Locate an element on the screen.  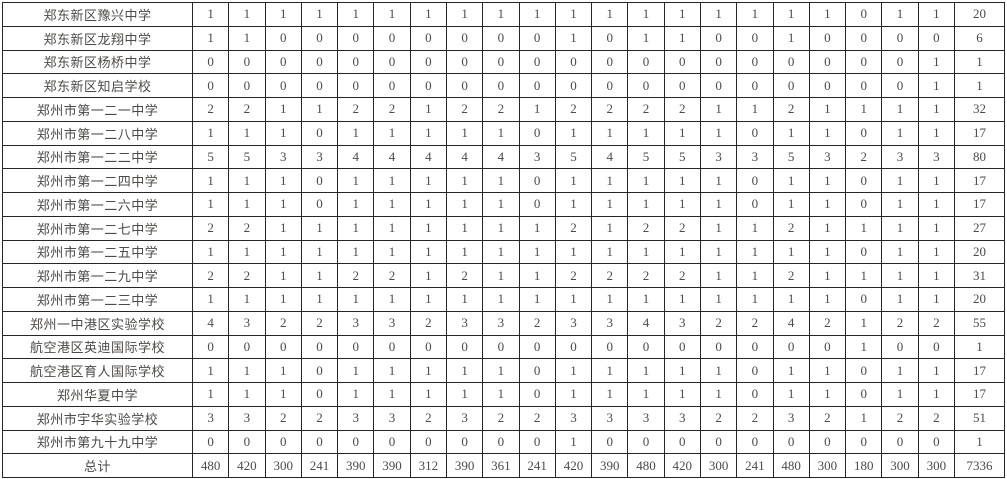
column-total-cell: 390 is located at coordinates (464, 465).